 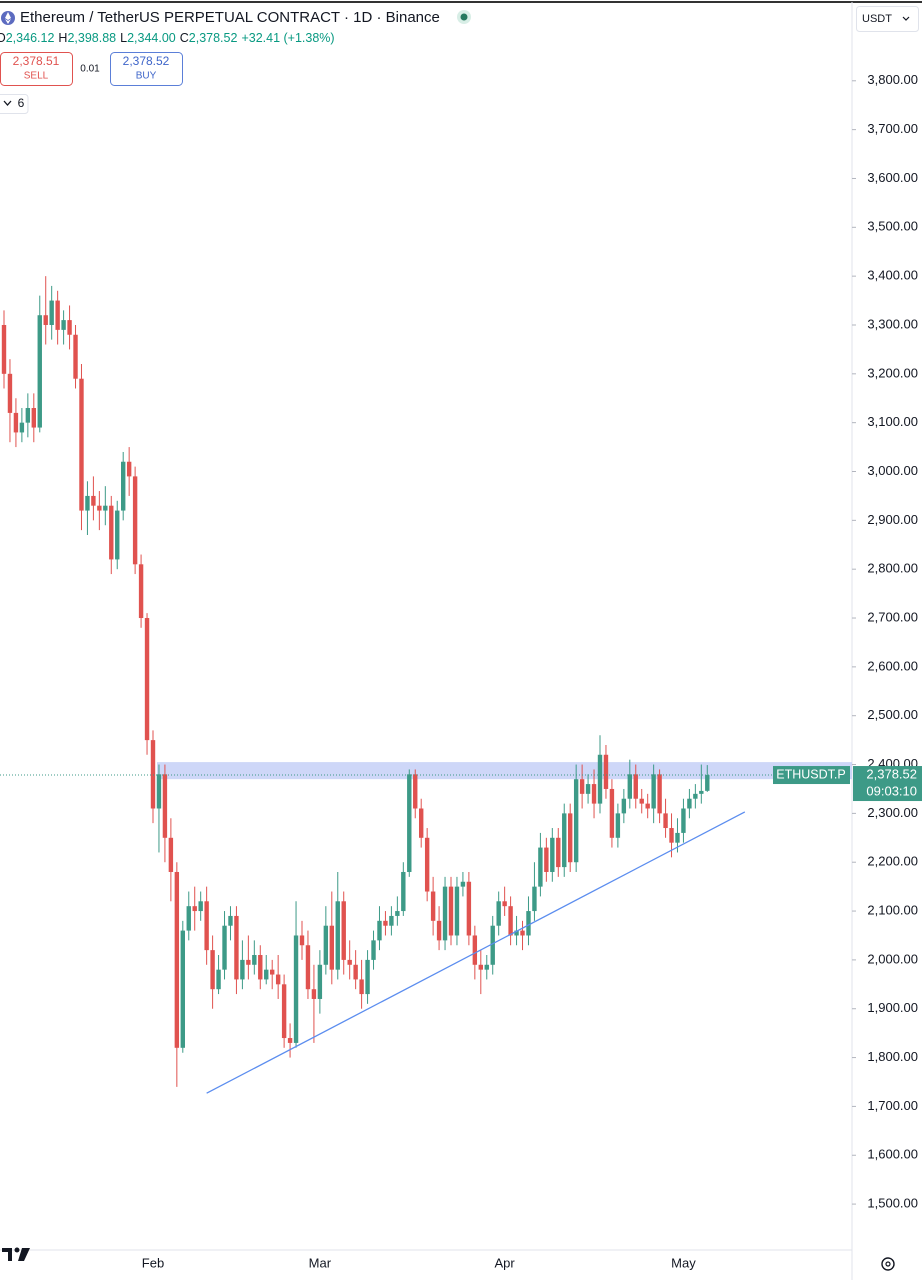 What do you see at coordinates (877, 19) in the screenshot?
I see `currency: USDT` at bounding box center [877, 19].